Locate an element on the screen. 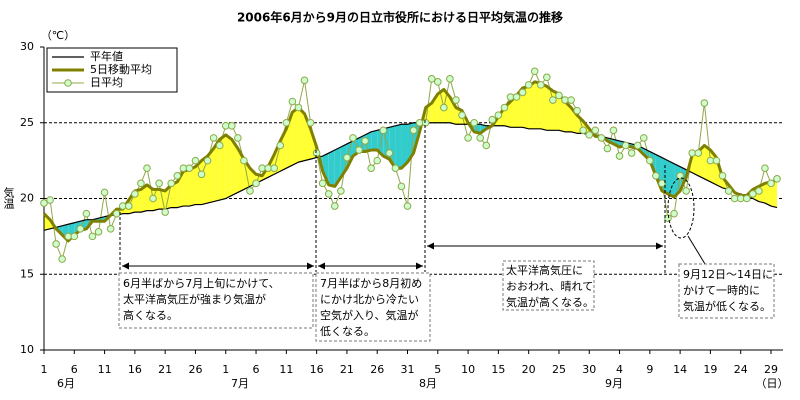 The width and height of the screenshot is (800, 400). x-tick-label: 20 is located at coordinates (529, 369).